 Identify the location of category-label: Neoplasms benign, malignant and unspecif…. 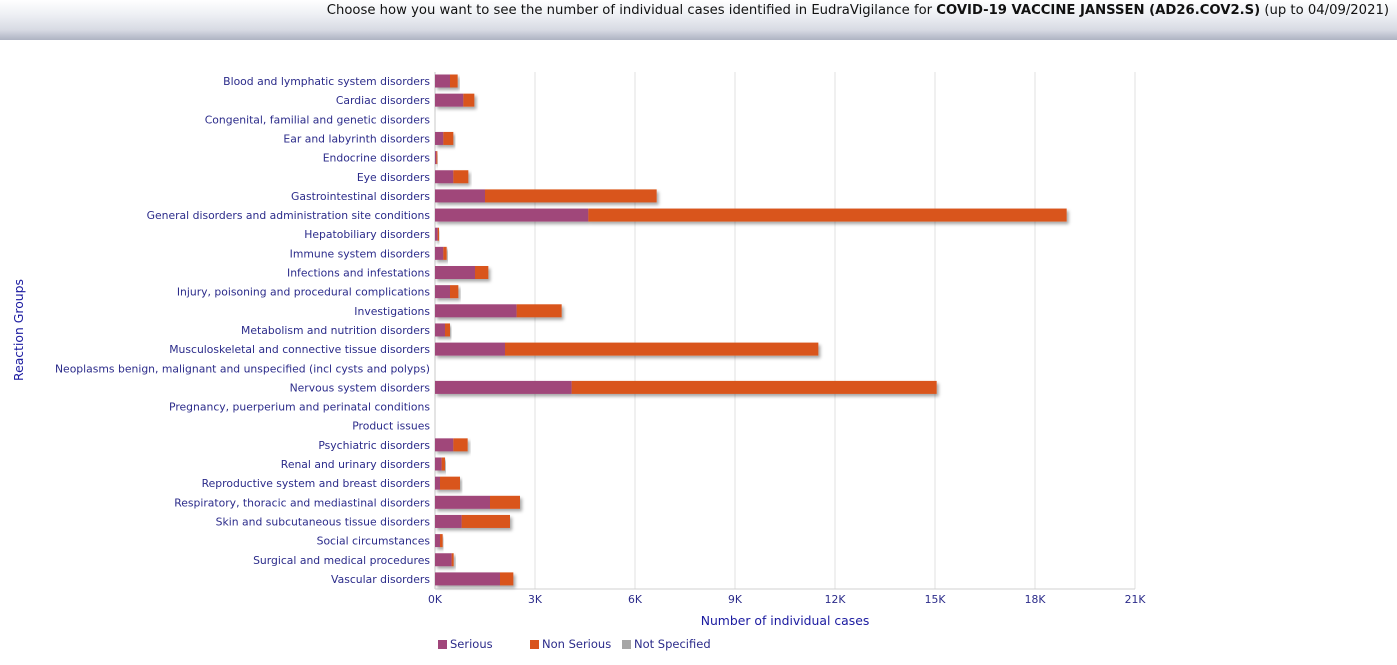
(242, 368).